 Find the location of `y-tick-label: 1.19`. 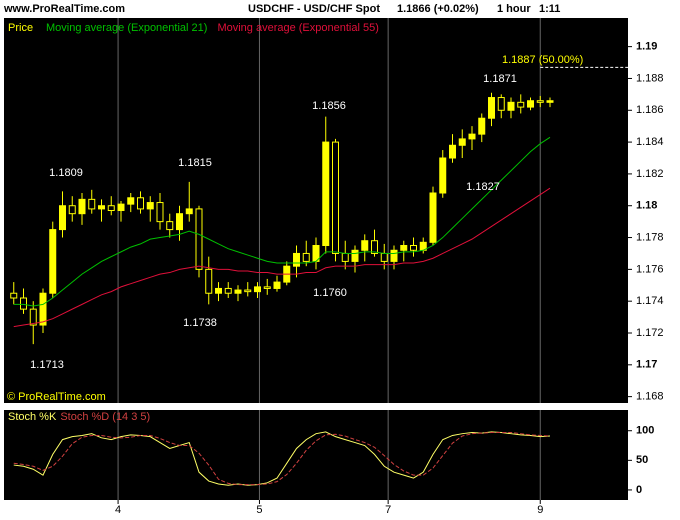

y-tick-label: 1.19 is located at coordinates (646, 47).